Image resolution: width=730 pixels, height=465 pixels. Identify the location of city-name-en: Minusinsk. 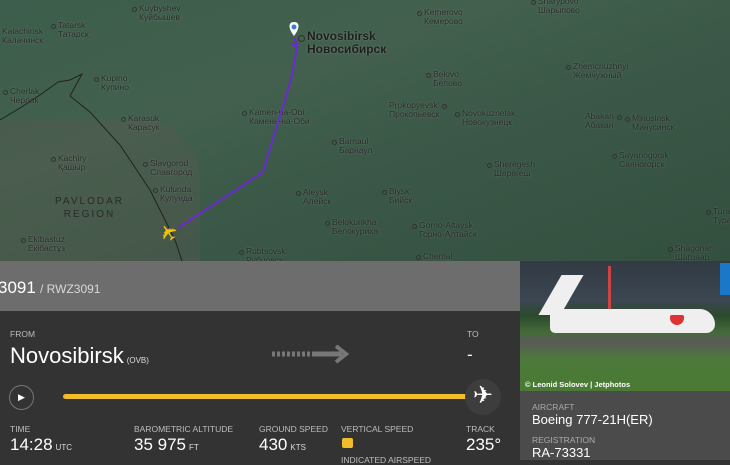
(651, 118).